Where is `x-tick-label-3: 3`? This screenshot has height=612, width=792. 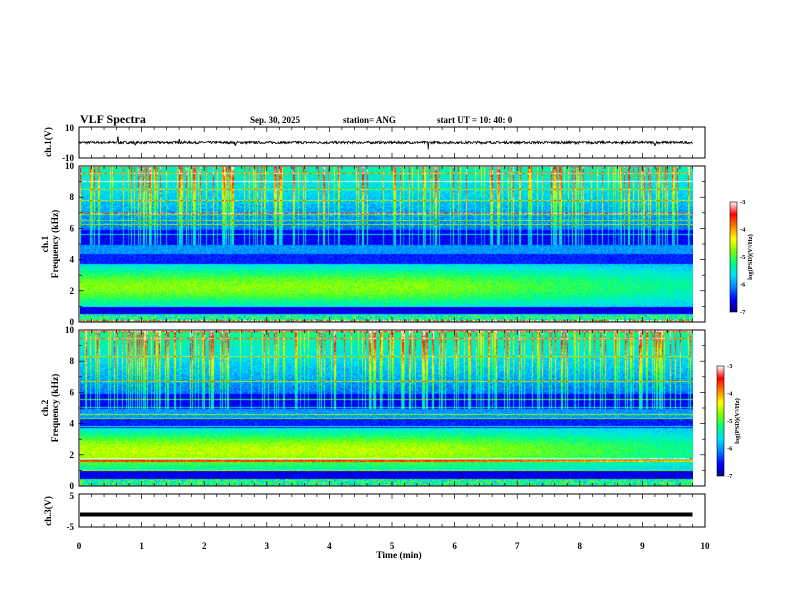 x-tick-label-3: 3 is located at coordinates (267, 546).